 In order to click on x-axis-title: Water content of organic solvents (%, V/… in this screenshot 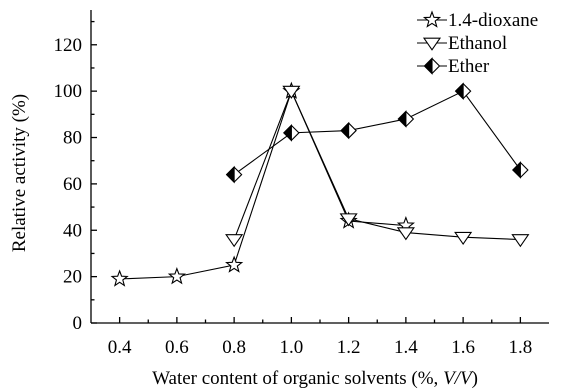, I will do `click(315, 378)`.